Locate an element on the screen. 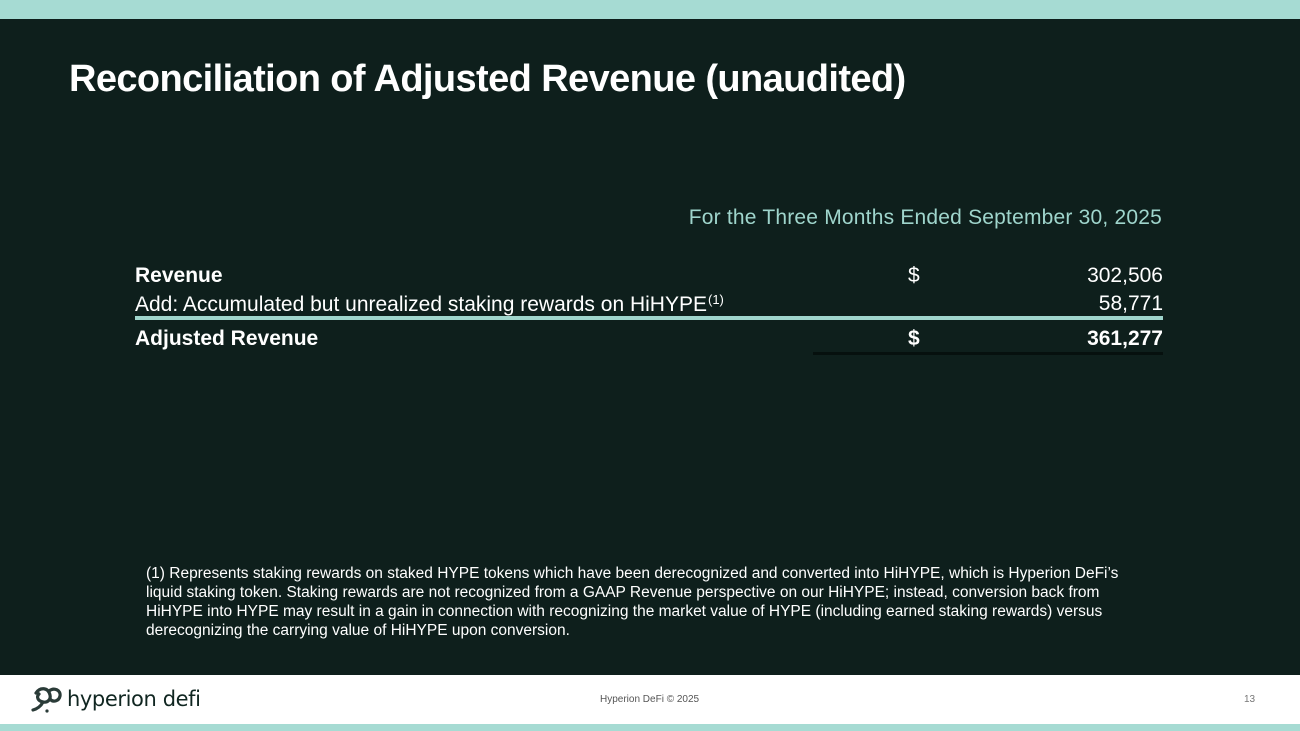 Image resolution: width=1300 pixels, height=731 pixels. row-label: Revenue is located at coordinates (179, 275).